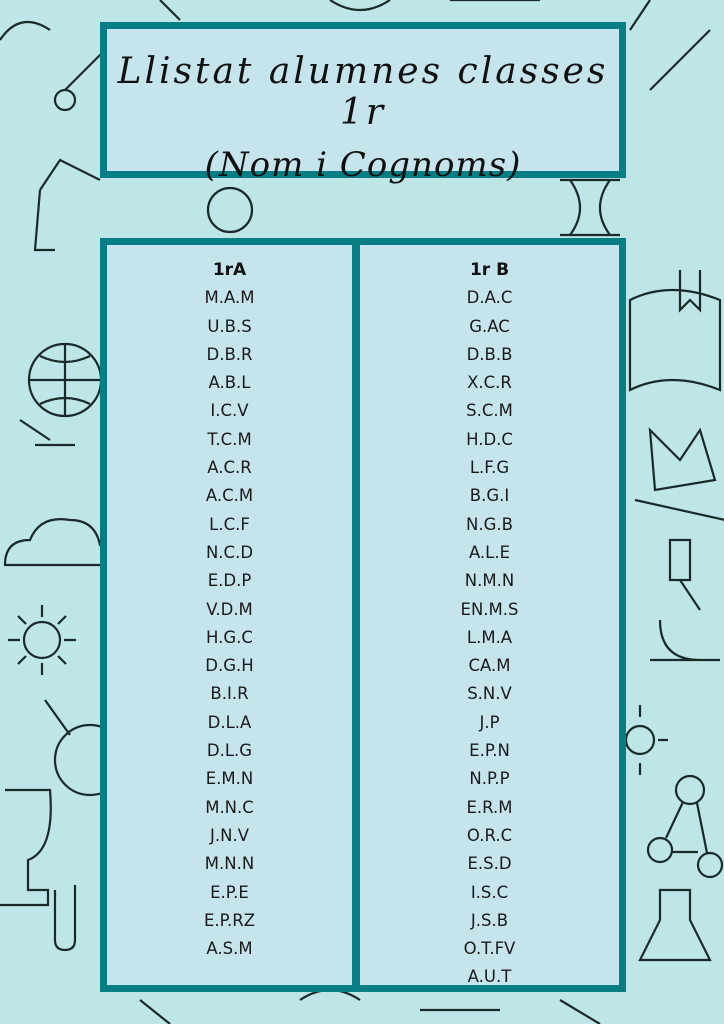 Image resolution: width=724 pixels, height=1024 pixels. Describe the element at coordinates (229, 270) in the screenshot. I see `column-header: 1rA` at that location.